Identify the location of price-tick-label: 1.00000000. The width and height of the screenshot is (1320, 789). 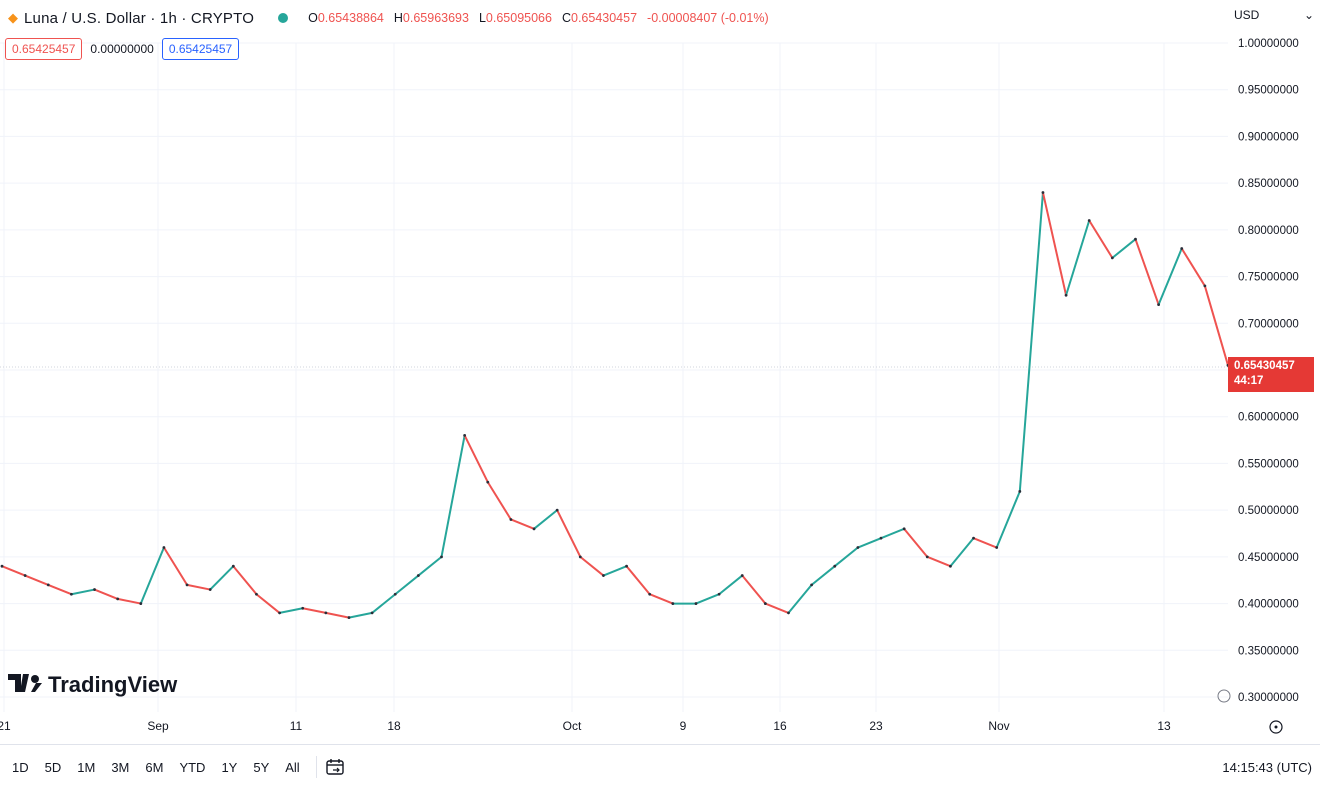
(1268, 44).